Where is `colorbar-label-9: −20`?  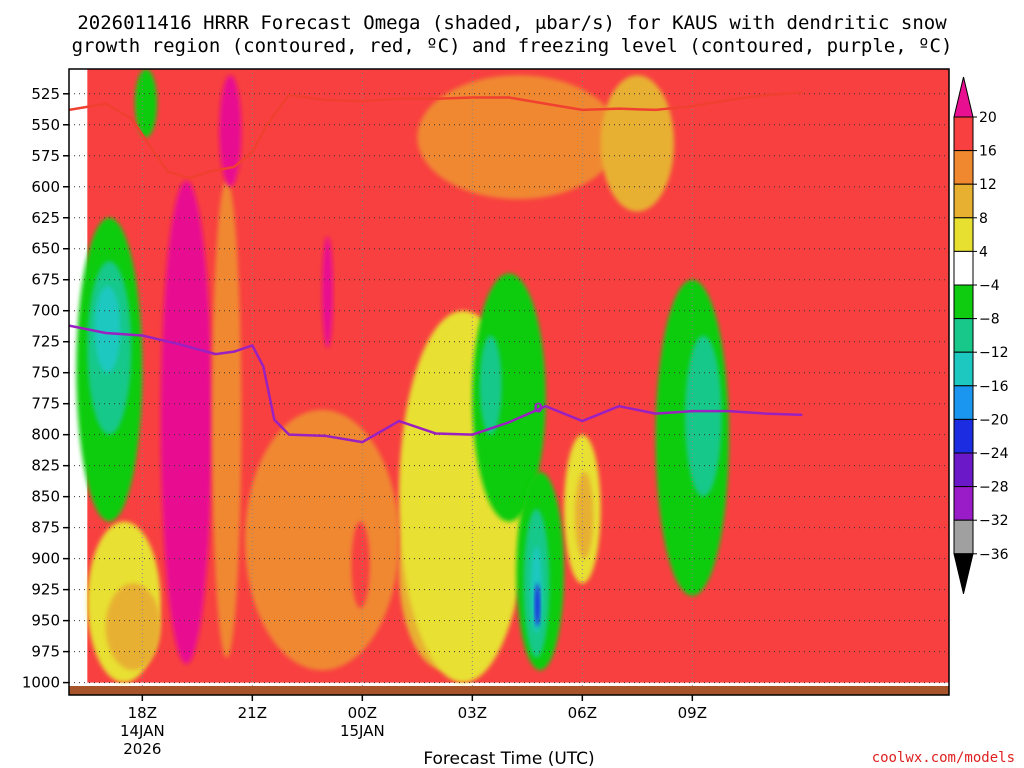 colorbar-label-9: −20 is located at coordinates (994, 420).